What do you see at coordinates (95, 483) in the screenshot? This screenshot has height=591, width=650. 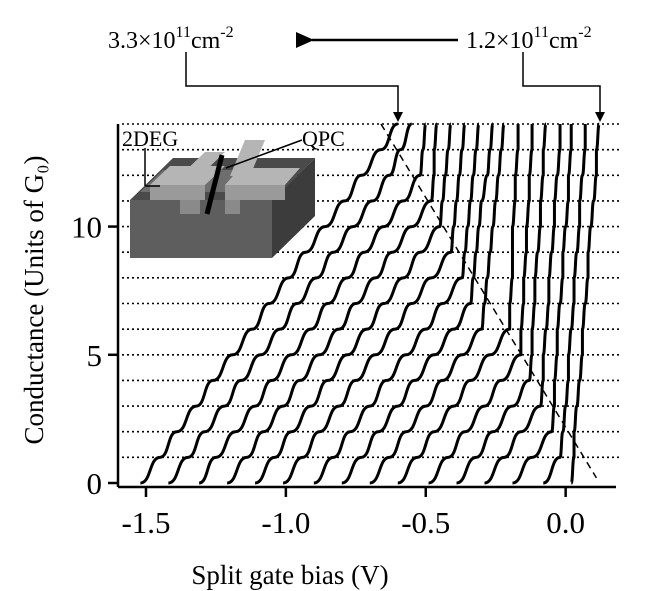 I see `y-tick-label: 0` at bounding box center [95, 483].